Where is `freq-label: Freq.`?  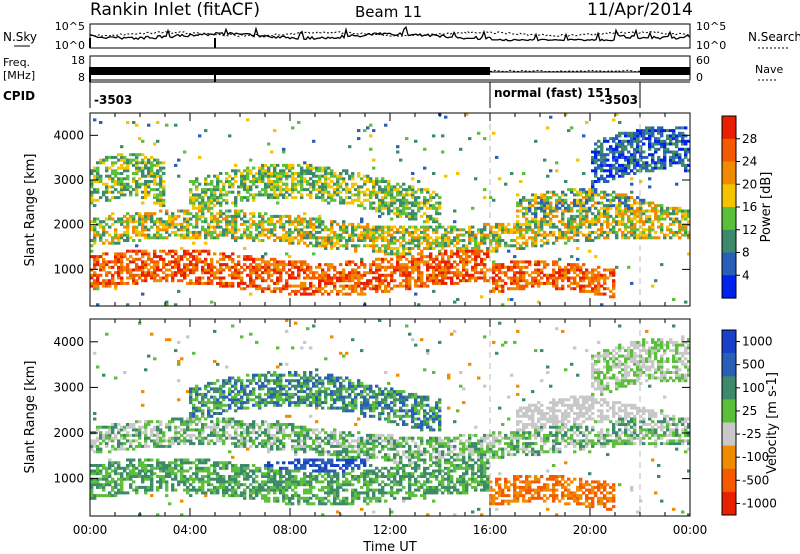 freq-label: Freq. is located at coordinates (16, 62).